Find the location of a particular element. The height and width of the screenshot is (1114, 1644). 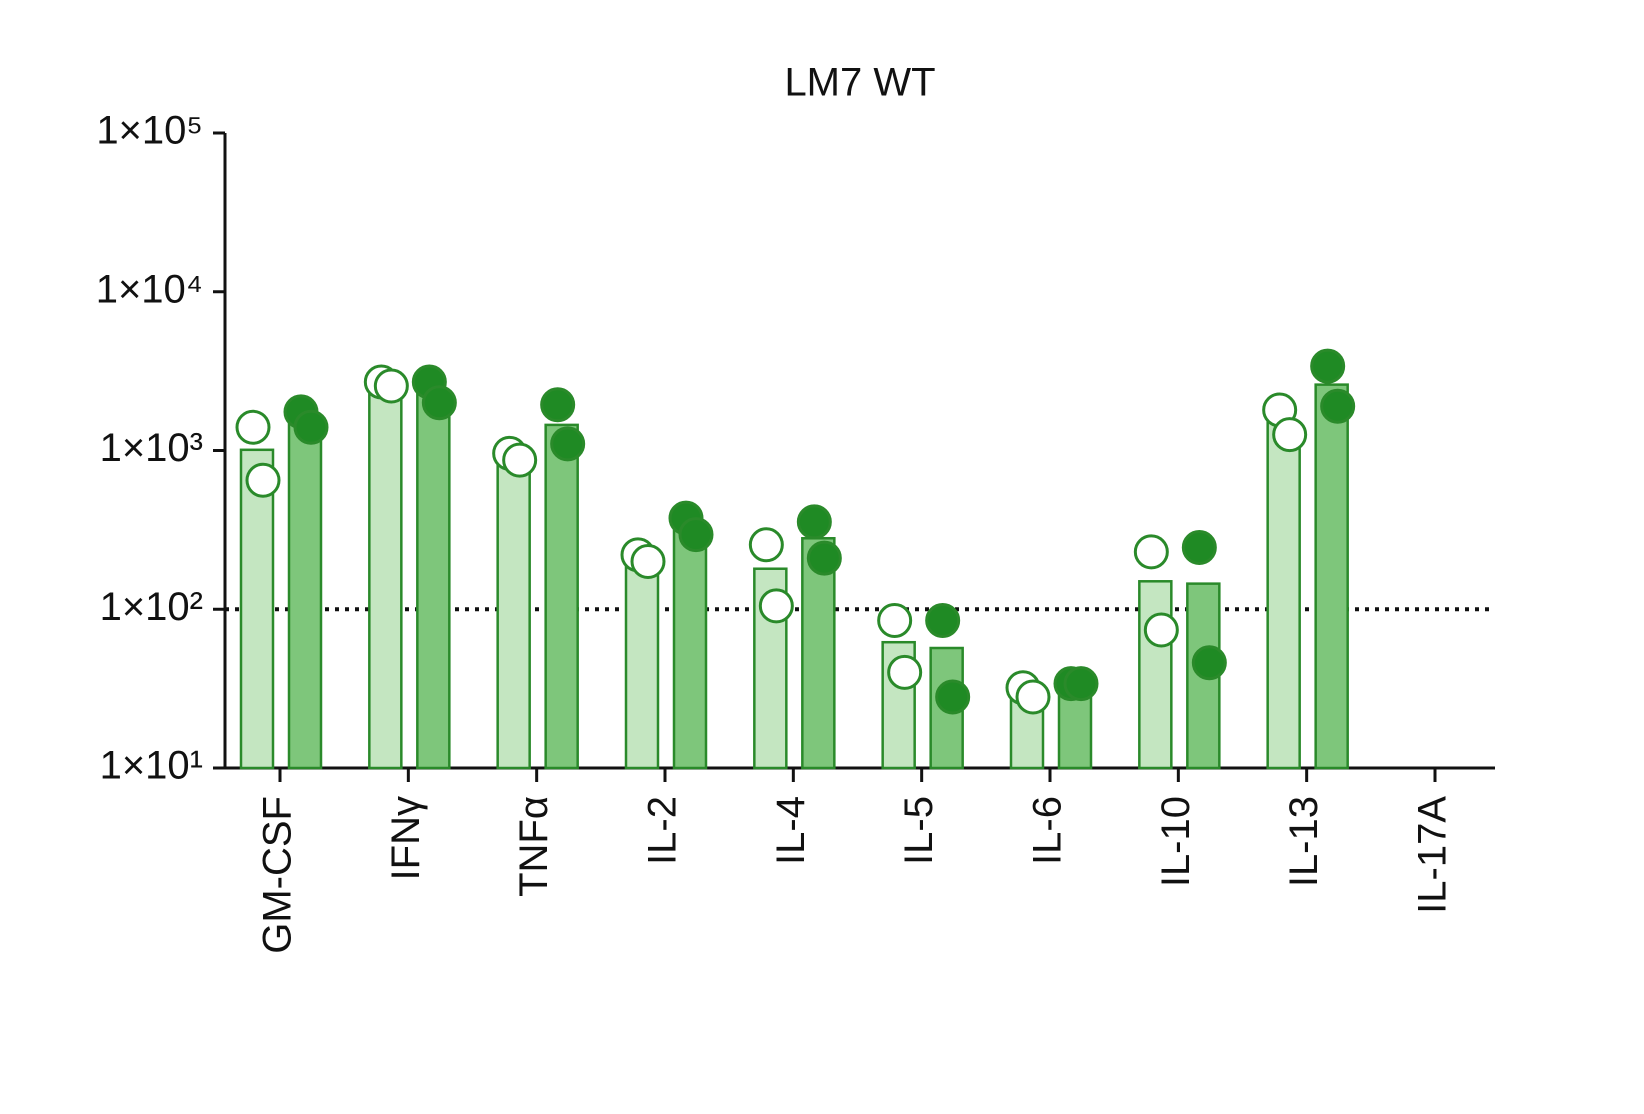

x-tick-label: IL-13 is located at coordinates (1304, 841).